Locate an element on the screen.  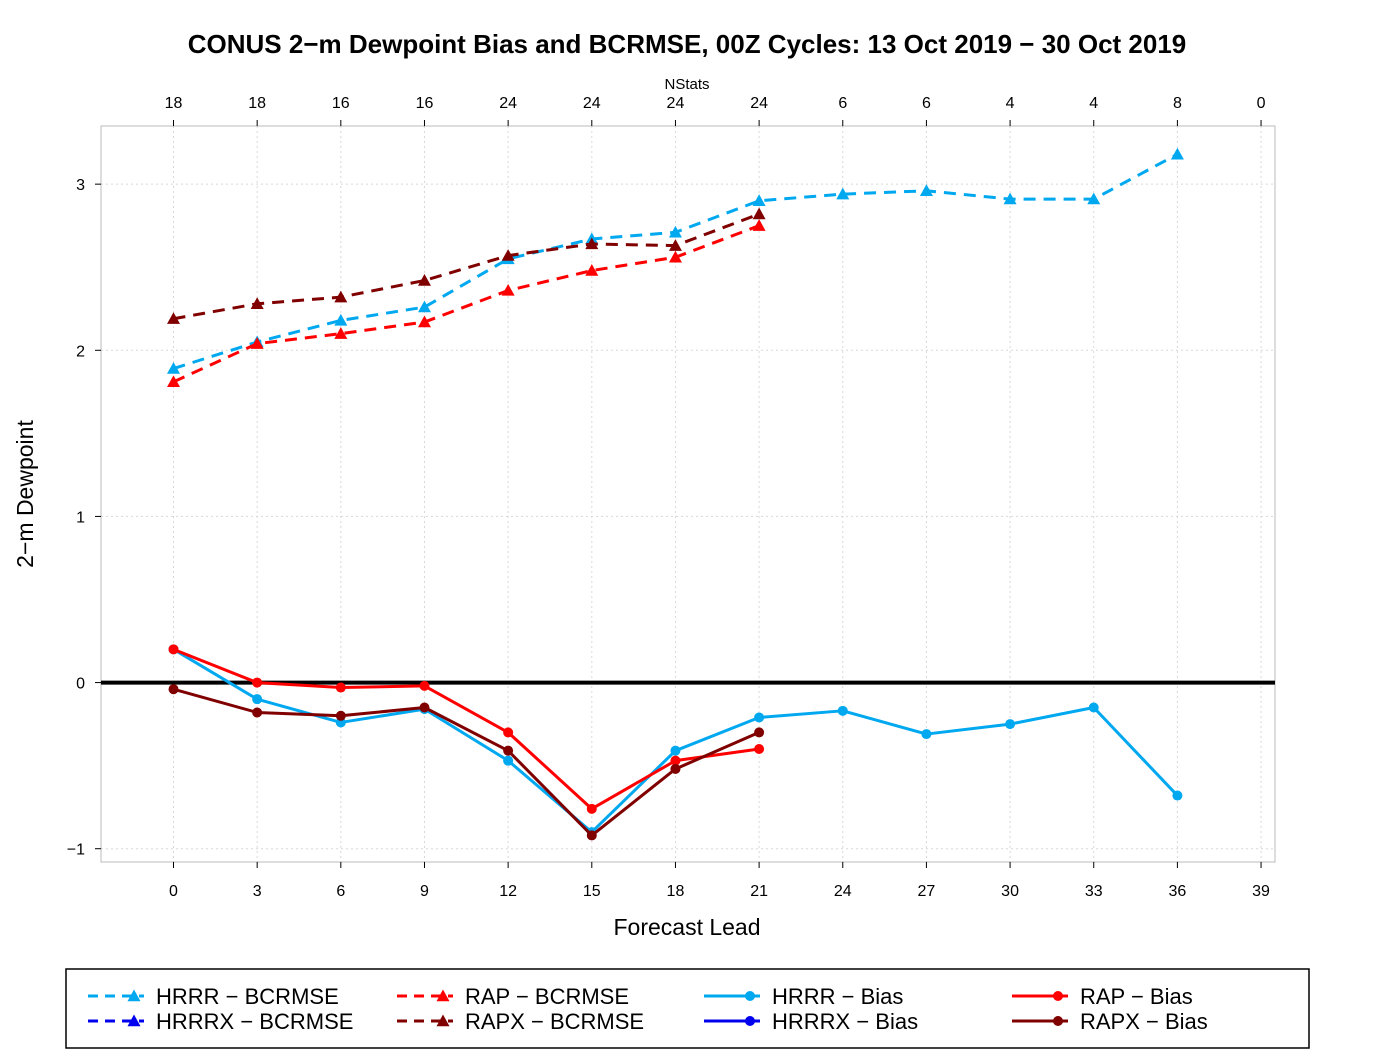
y-axis-ticks: −1 0 1 2 3 is located at coordinates (84, 518).